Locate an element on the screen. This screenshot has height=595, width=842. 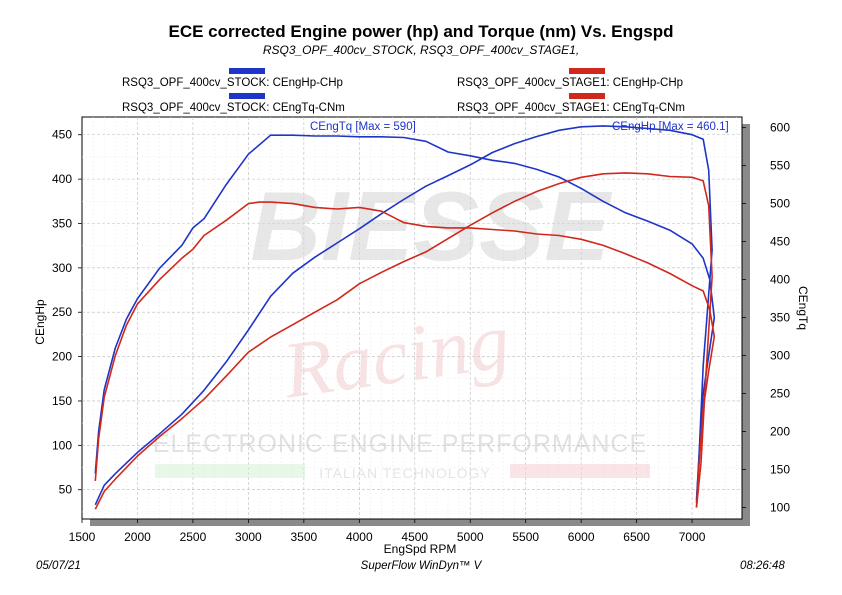
legend-label: RSQ3_OPF_400cv_STAGE1: CEngTq-CNm is located at coordinates (571, 108).